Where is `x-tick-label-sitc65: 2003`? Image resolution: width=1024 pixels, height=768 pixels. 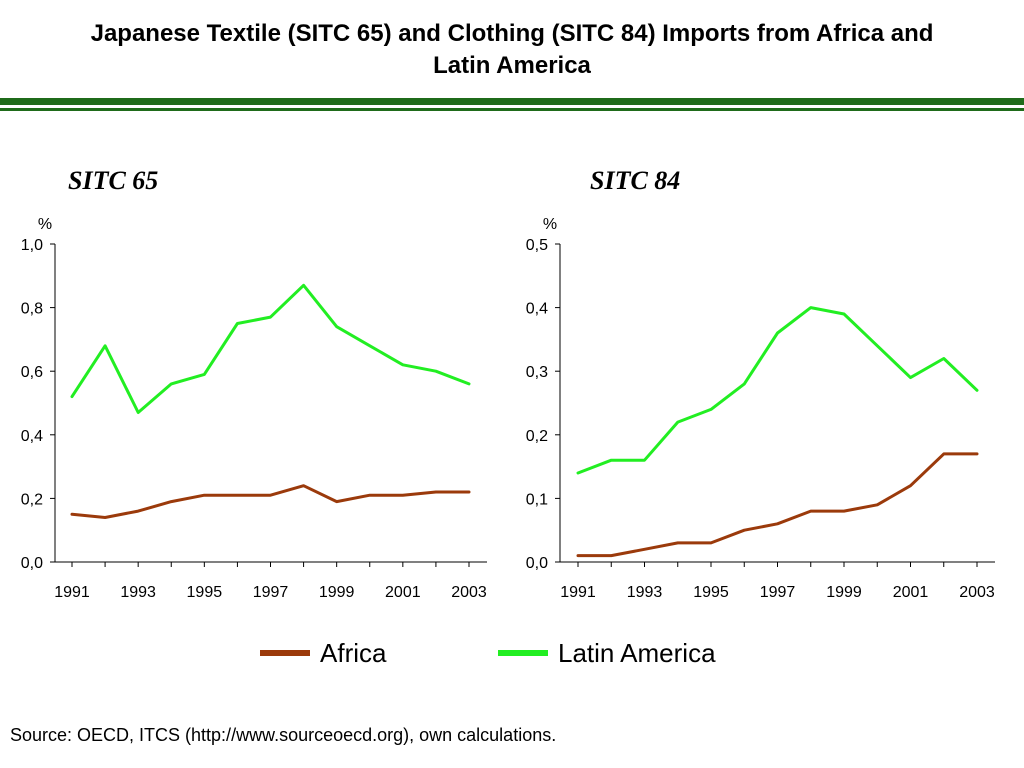
x-tick-label-sitc65: 2003 is located at coordinates (469, 592).